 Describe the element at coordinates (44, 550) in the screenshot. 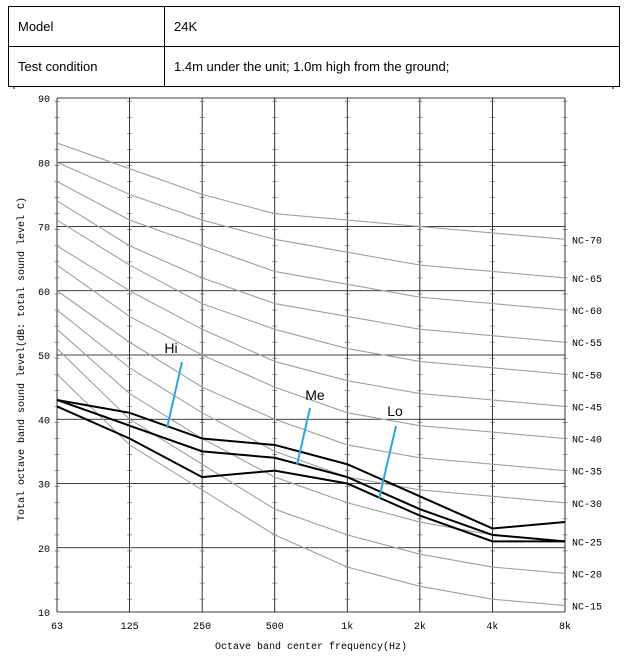

I see `y-tick-label: 20` at that location.